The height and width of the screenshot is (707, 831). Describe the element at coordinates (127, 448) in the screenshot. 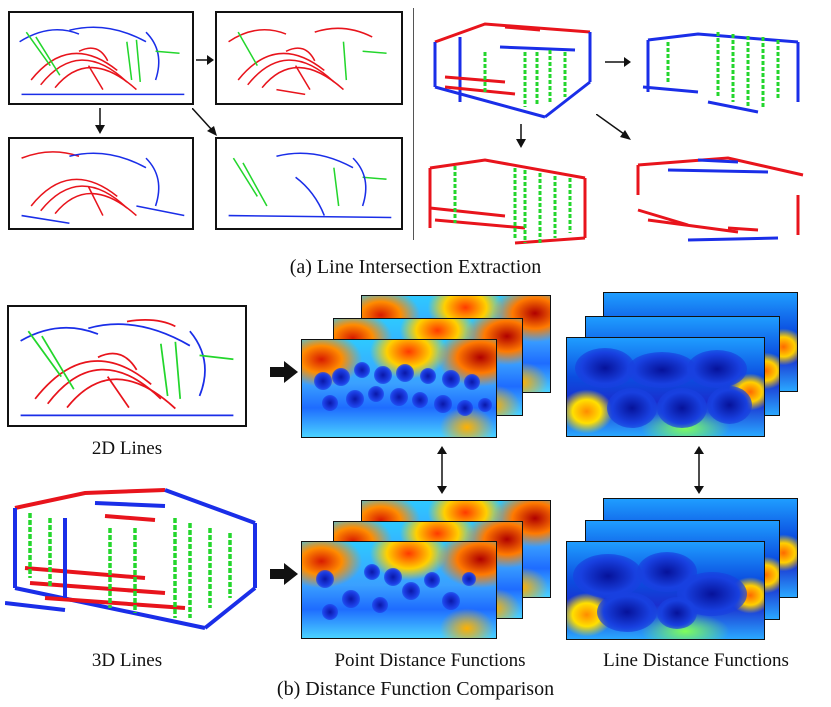

I see `label-2d-lines: 2D Lines` at that location.